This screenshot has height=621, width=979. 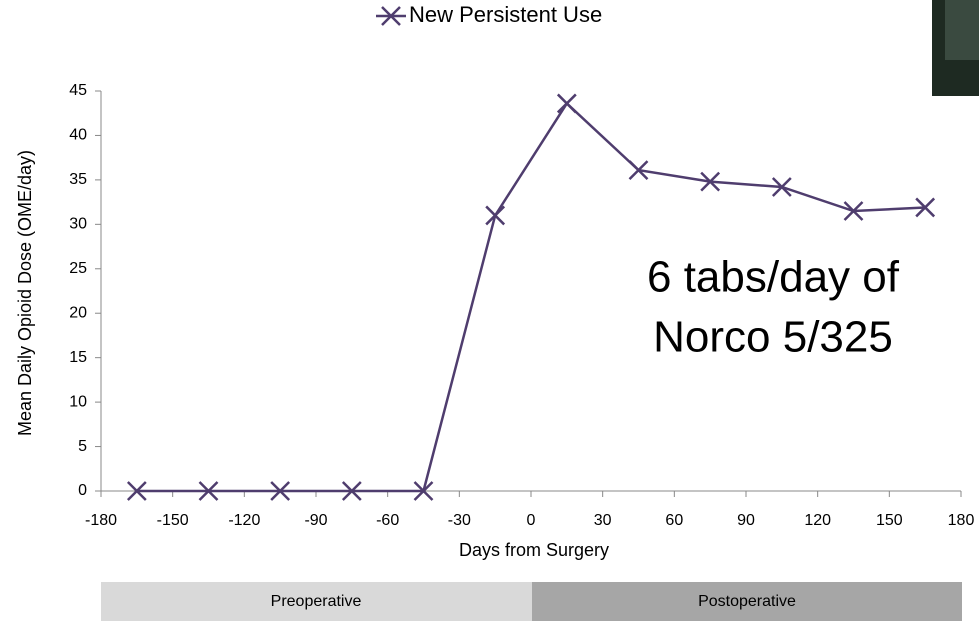 What do you see at coordinates (25, 293) in the screenshot?
I see `y-axis-label: Mean Daily Opioid Dose (OME/day)` at bounding box center [25, 293].